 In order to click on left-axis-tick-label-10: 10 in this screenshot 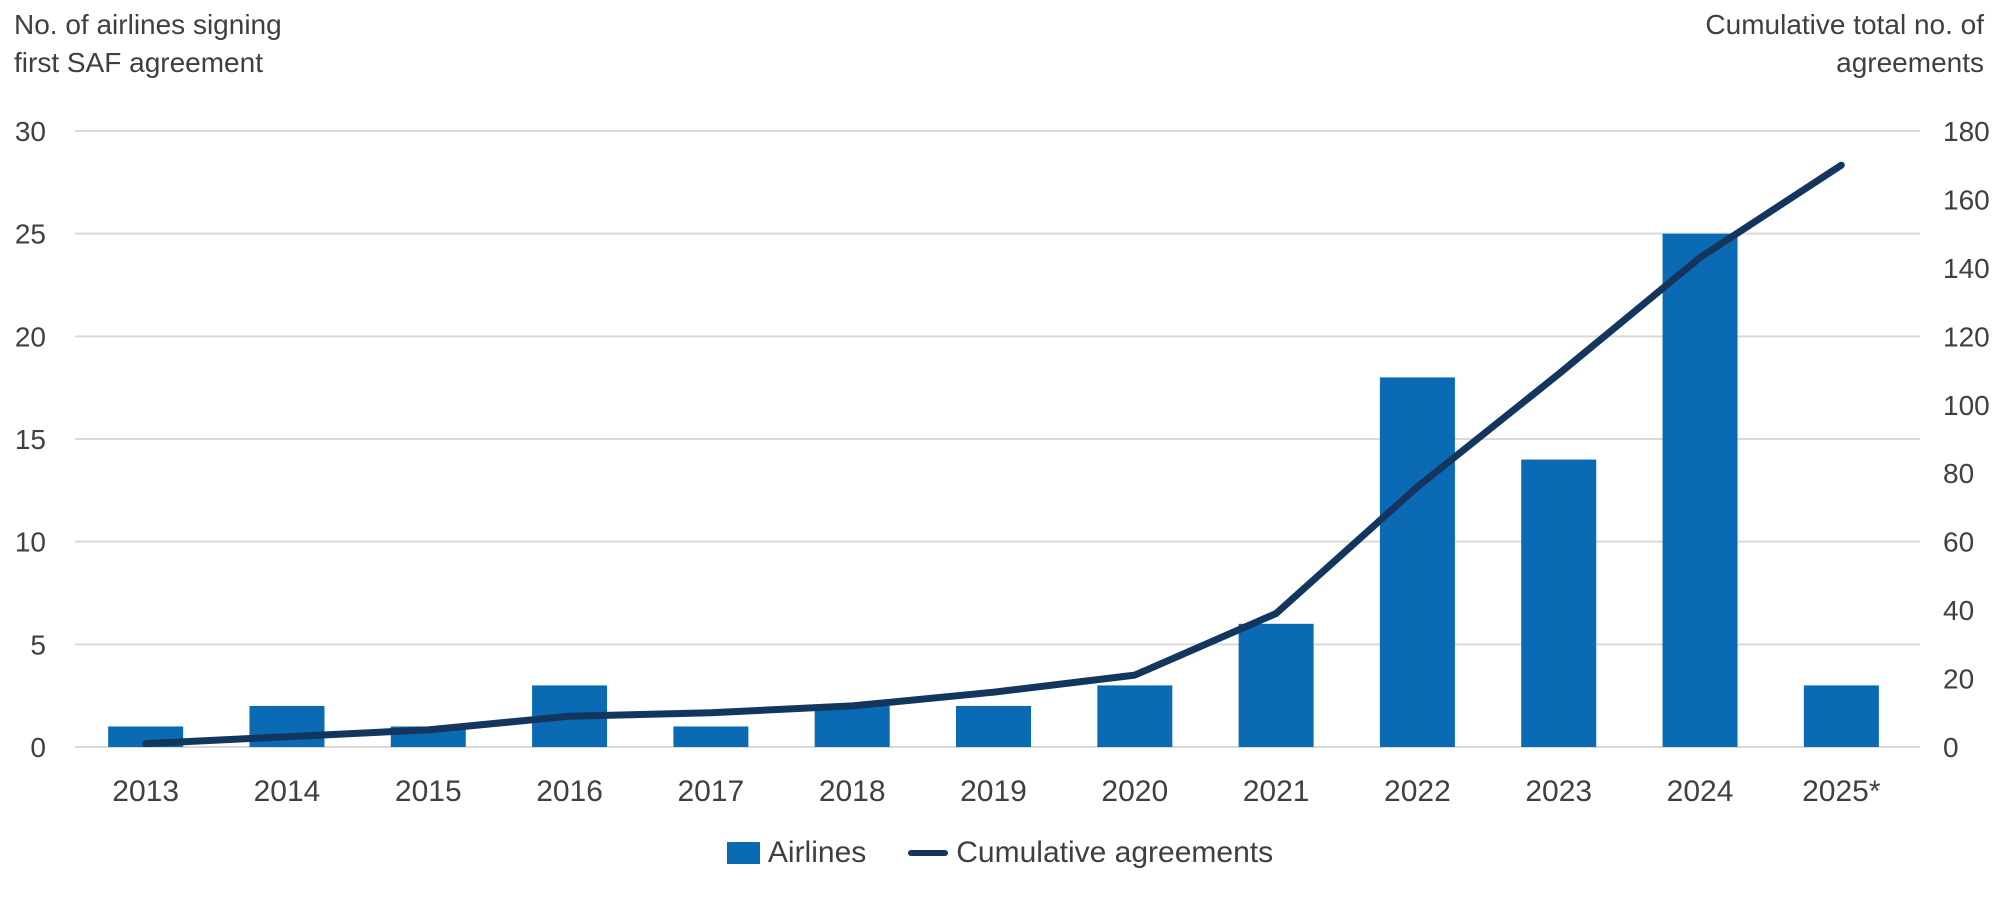, I will do `click(30, 542)`.